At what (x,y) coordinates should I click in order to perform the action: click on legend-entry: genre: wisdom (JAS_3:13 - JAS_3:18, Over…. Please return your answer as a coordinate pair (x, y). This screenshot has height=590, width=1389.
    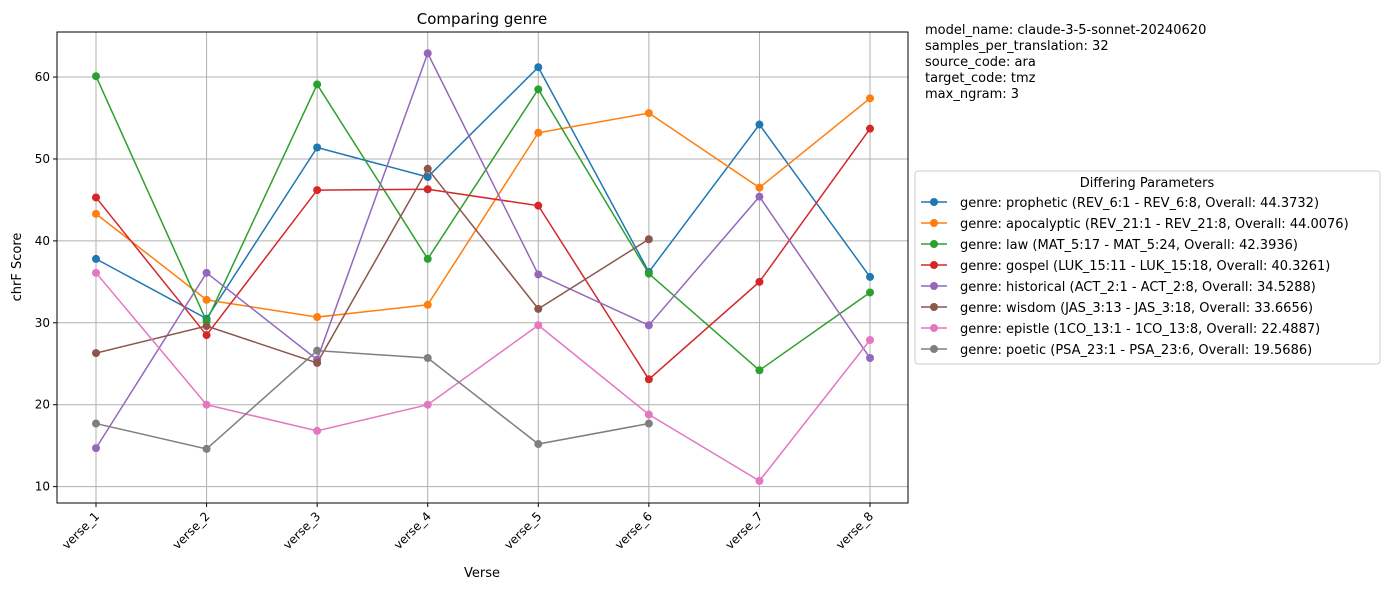
    Looking at the image, I should click on (1117, 308).